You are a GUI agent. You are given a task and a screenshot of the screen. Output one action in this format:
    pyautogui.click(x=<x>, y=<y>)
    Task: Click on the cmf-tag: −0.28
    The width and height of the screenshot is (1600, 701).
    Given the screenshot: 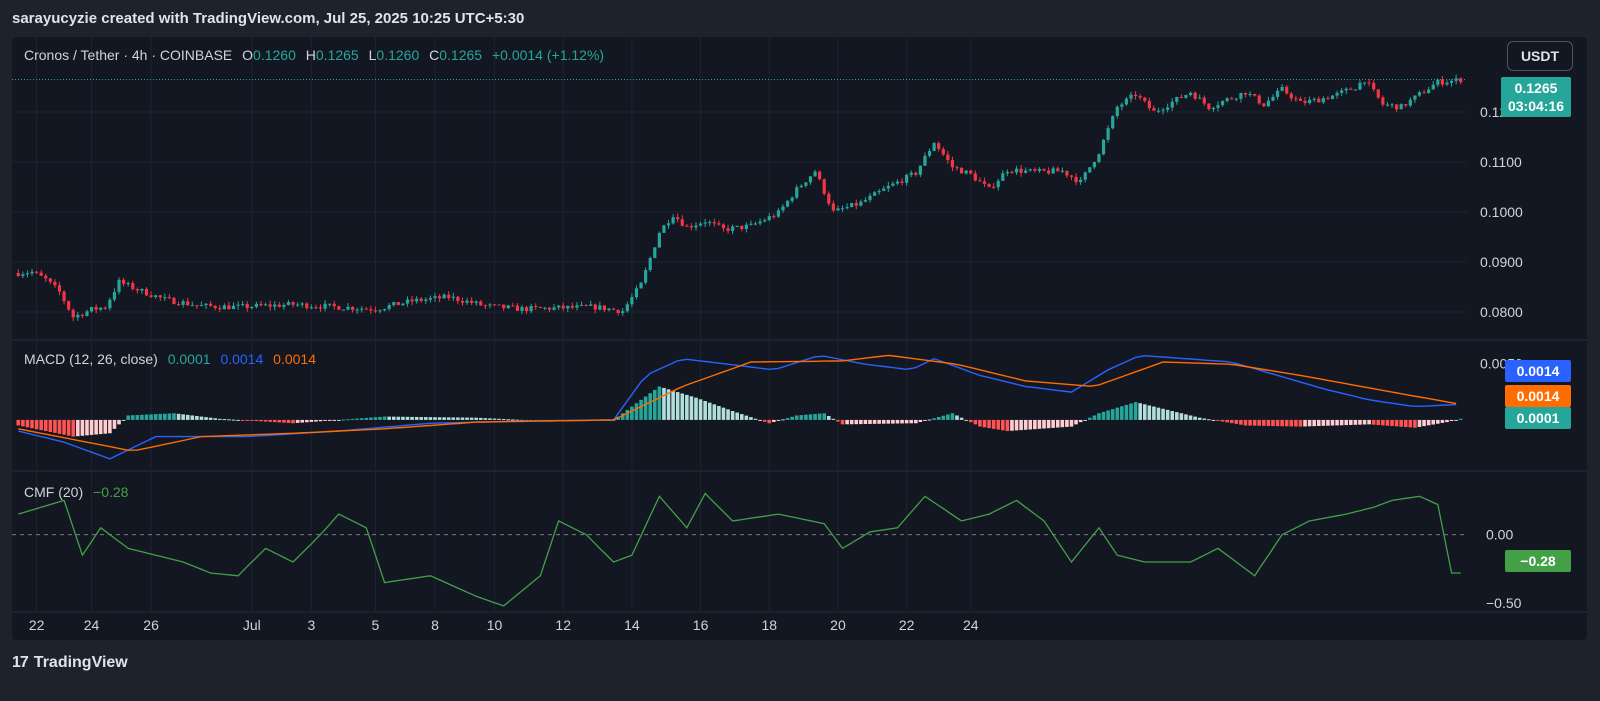 What is the action you would take?
    pyautogui.click(x=1538, y=561)
    